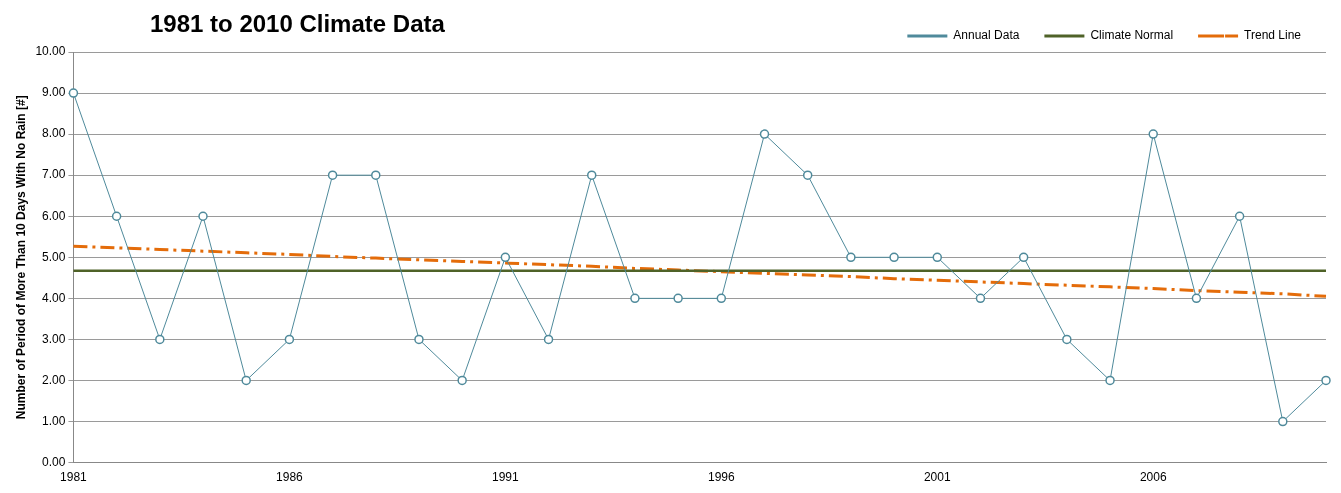  What do you see at coordinates (54, 461) in the screenshot?
I see `y-tick-label: 0.00` at bounding box center [54, 461].